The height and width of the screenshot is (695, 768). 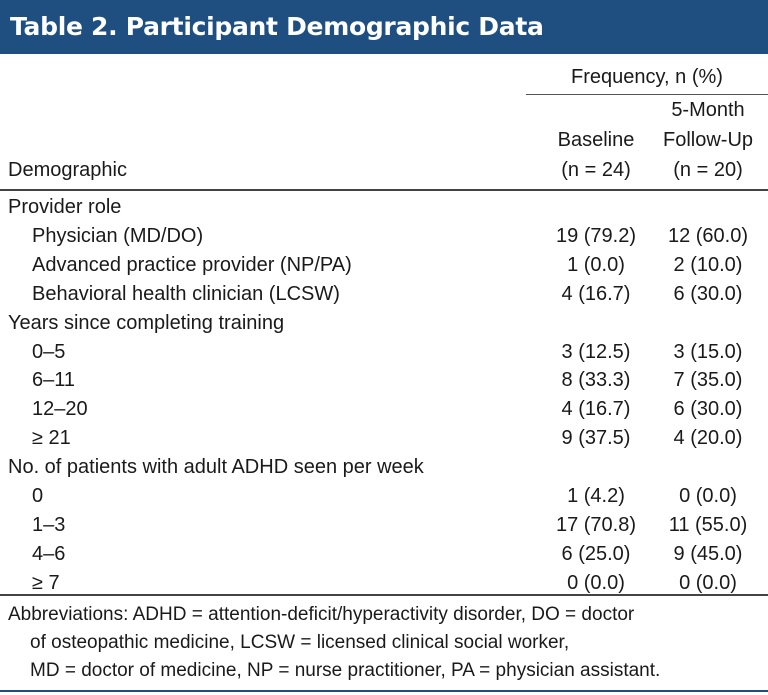 I want to click on row-label: Advanced practice provider (NP/PA), so click(x=192, y=264).